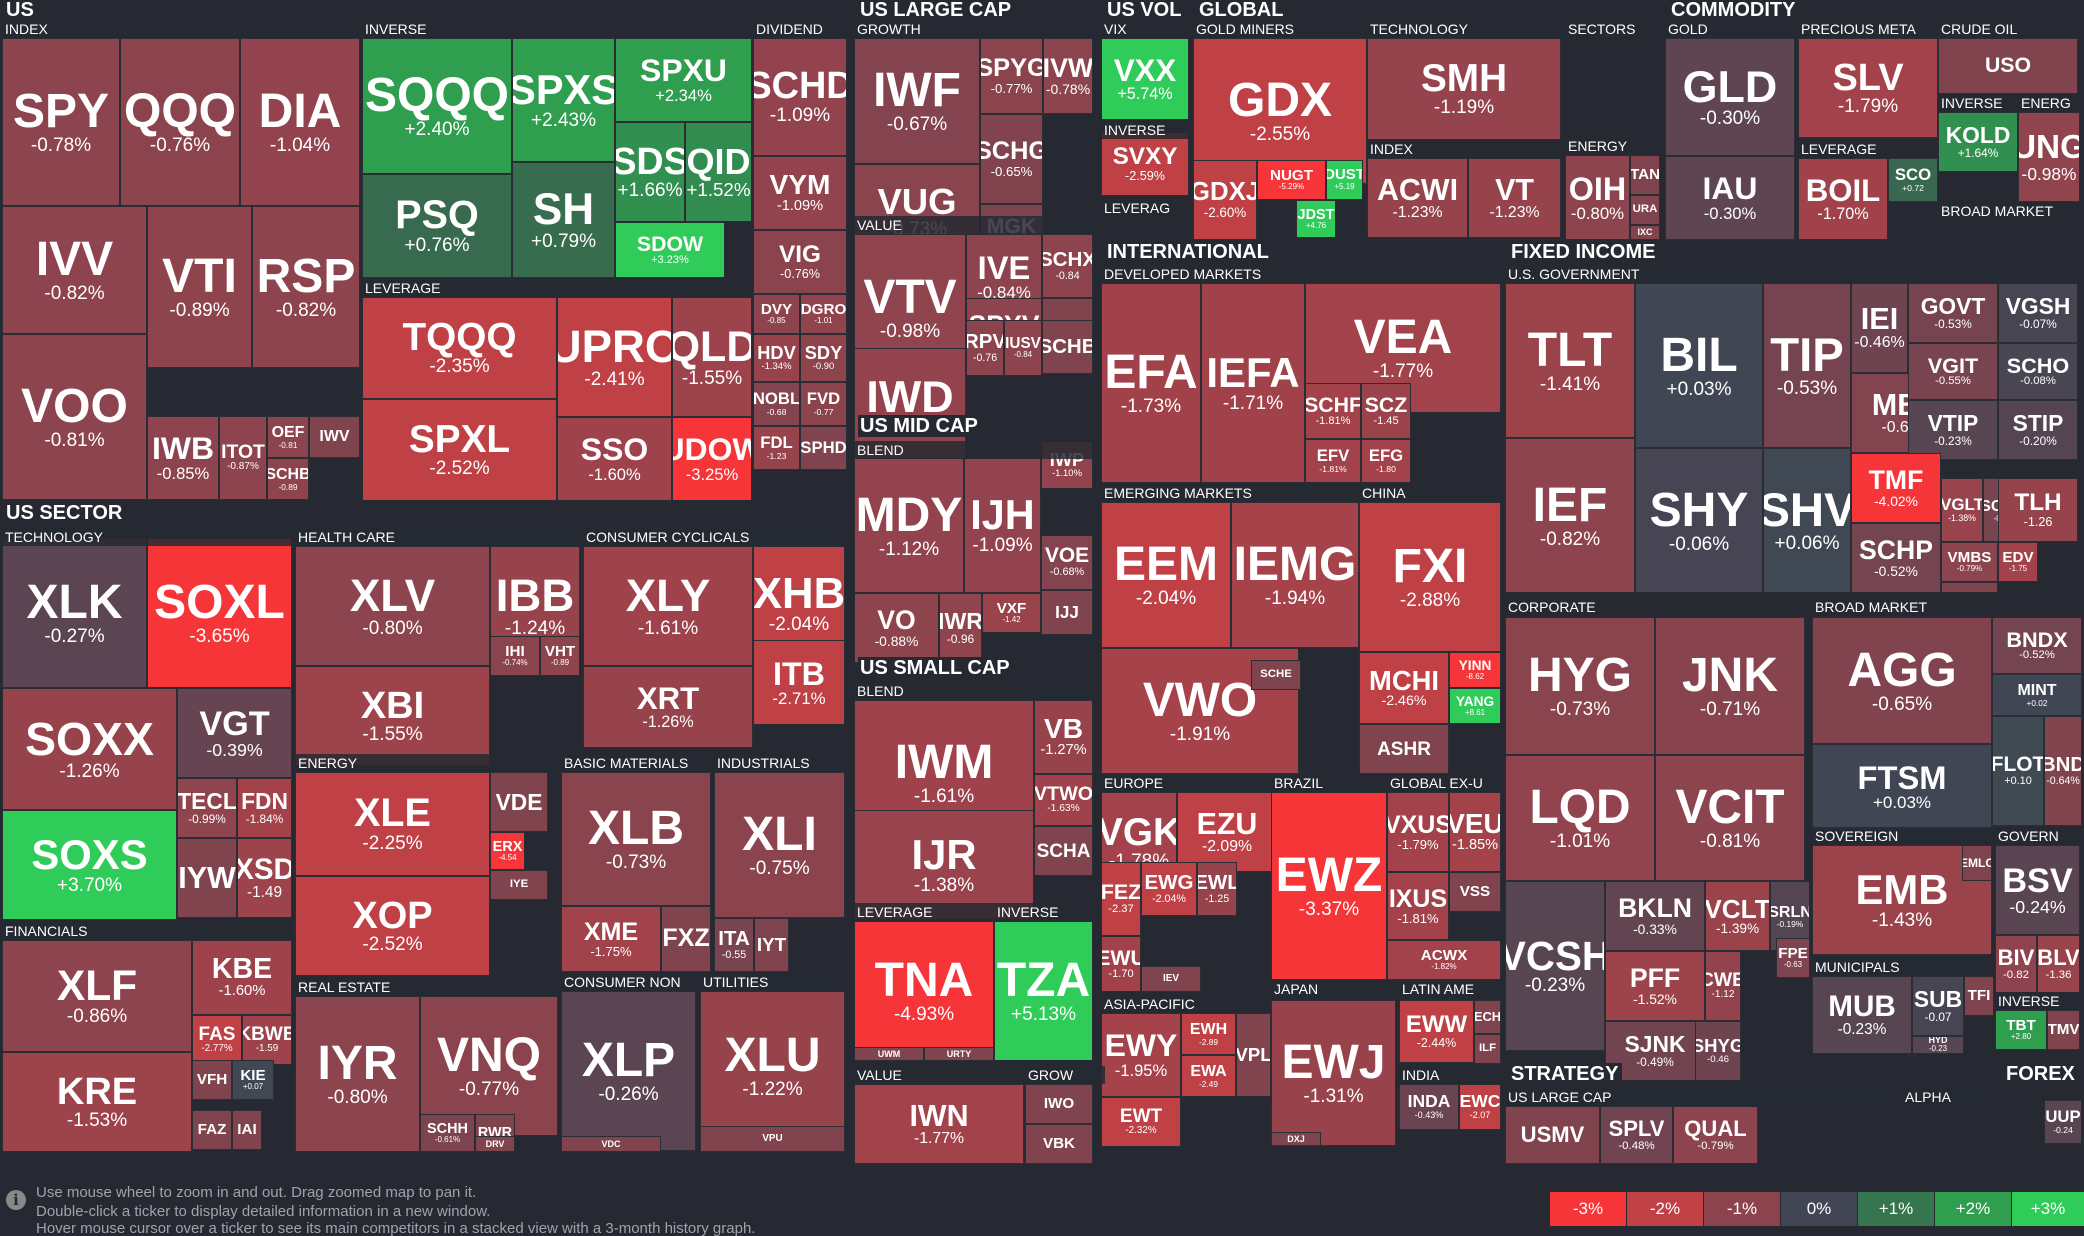  I want to click on ticker-tile-fxi: FXI -2.88%, so click(1430, 577).